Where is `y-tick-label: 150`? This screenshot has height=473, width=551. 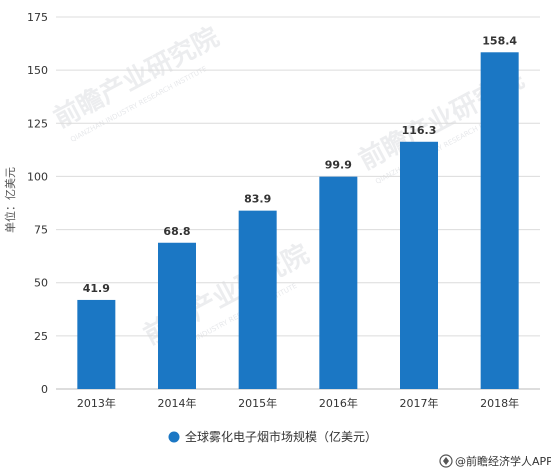 y-tick-label: 150 is located at coordinates (37, 70).